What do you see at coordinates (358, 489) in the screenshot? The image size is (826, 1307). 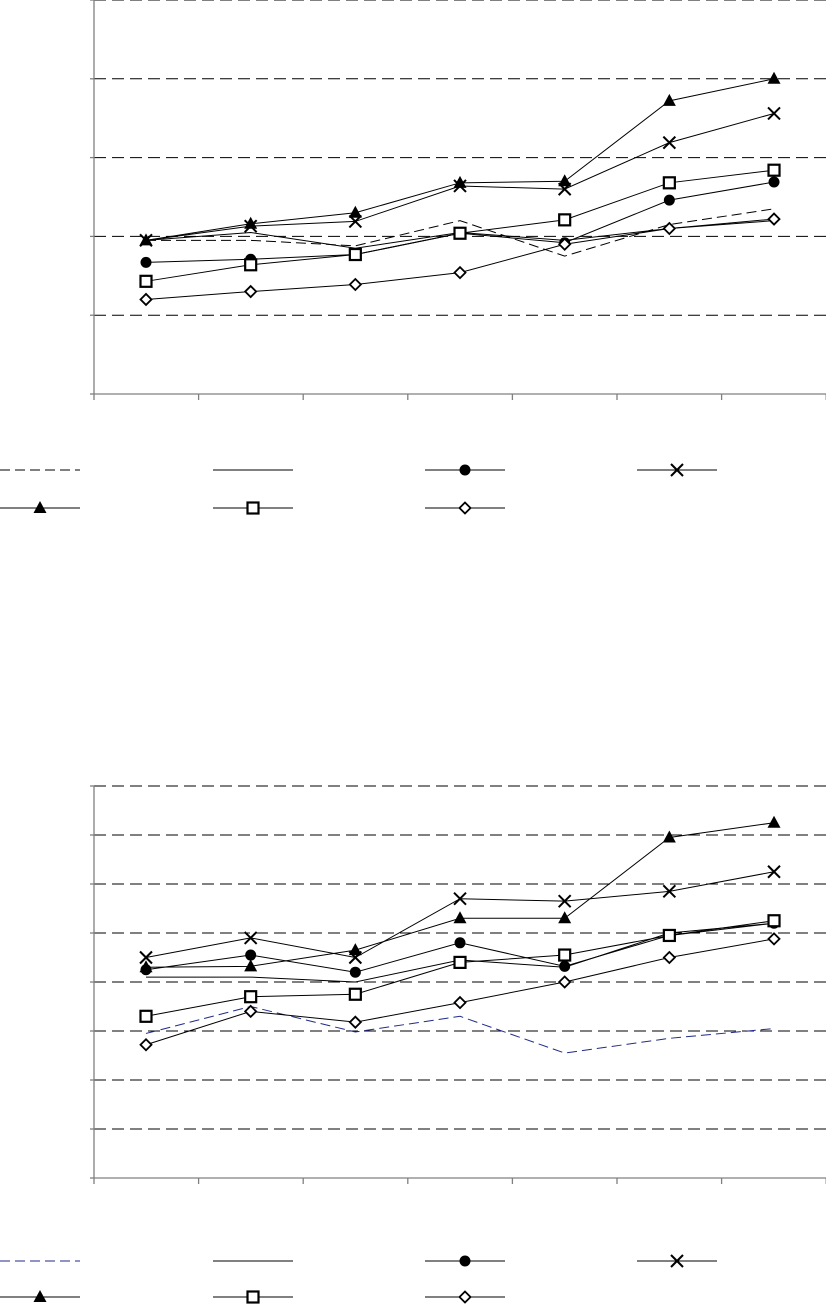 I see `chart-1-legend` at bounding box center [358, 489].